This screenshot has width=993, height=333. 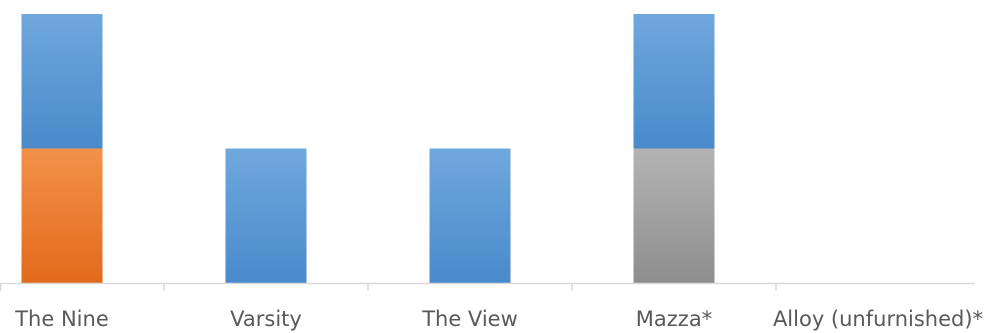 I want to click on x-axis-ticks, so click(x=388, y=287).